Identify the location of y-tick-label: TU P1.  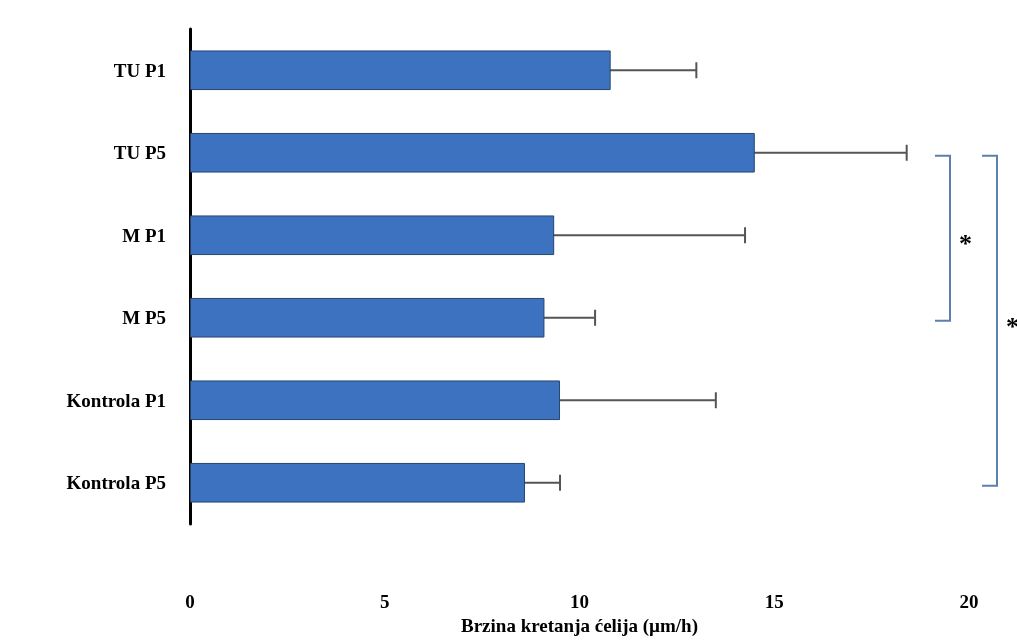
(139, 70).